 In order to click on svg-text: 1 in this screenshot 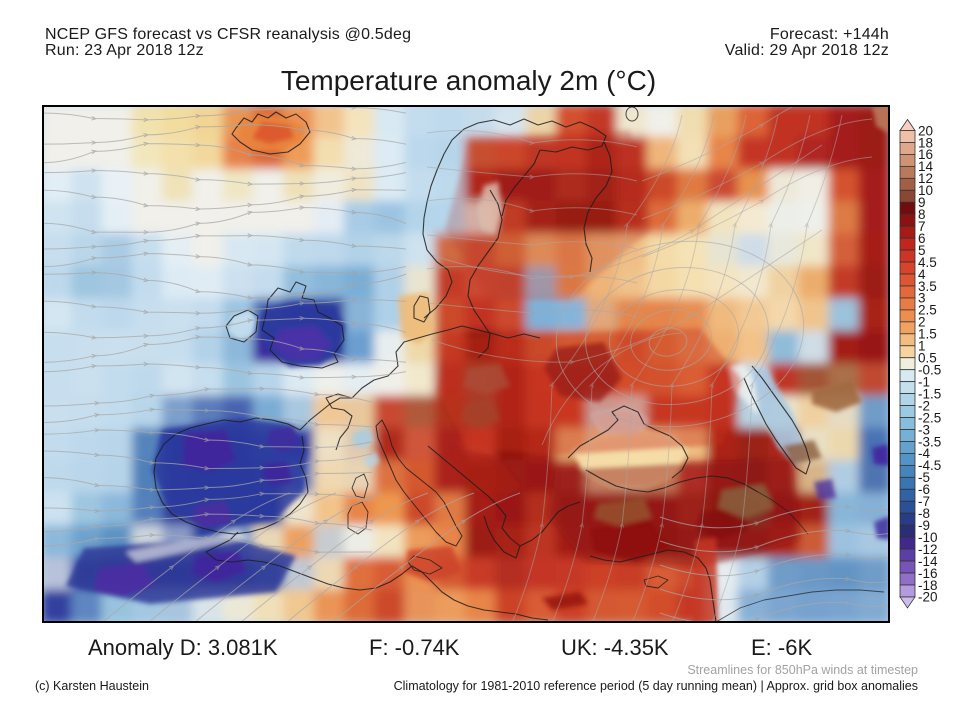, I will do `click(922, 346)`.